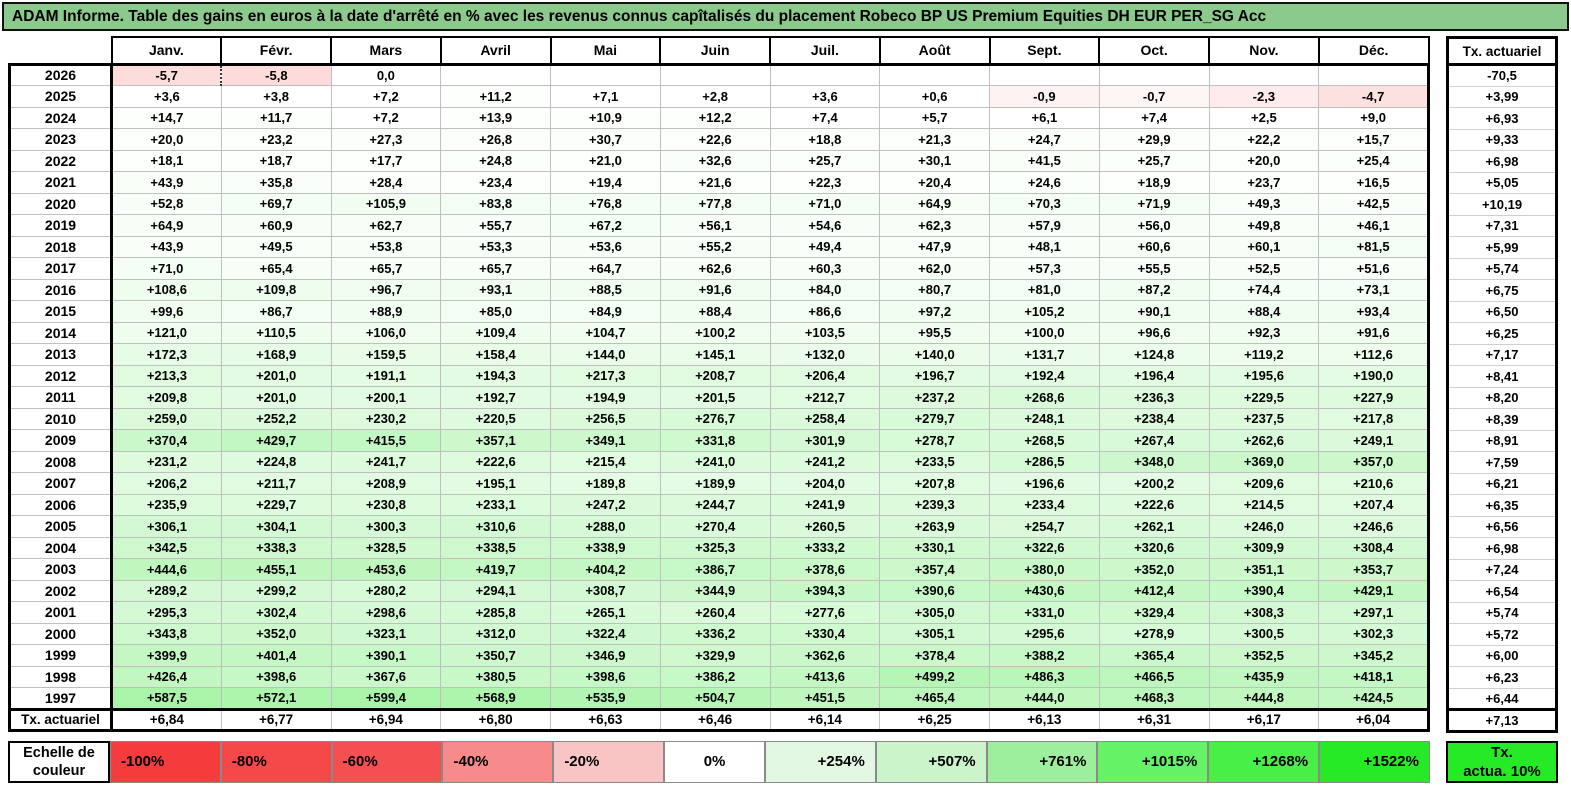  I want to click on gain-cell: +265,1, so click(605, 612).